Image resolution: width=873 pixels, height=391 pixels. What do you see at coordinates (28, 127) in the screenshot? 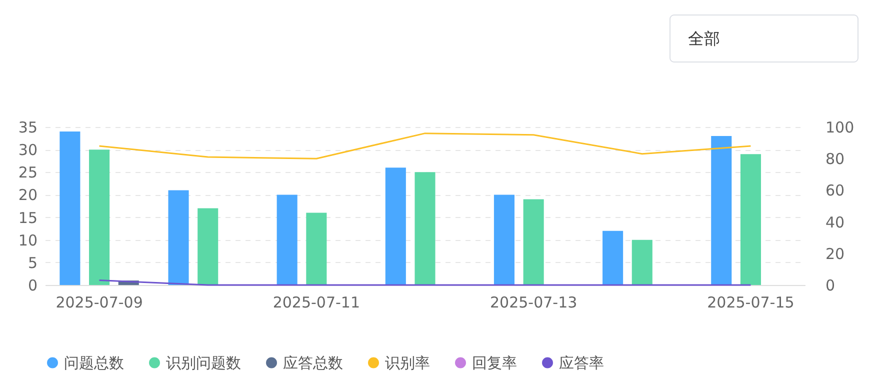
I see `y-tick-label: 35` at bounding box center [28, 127].